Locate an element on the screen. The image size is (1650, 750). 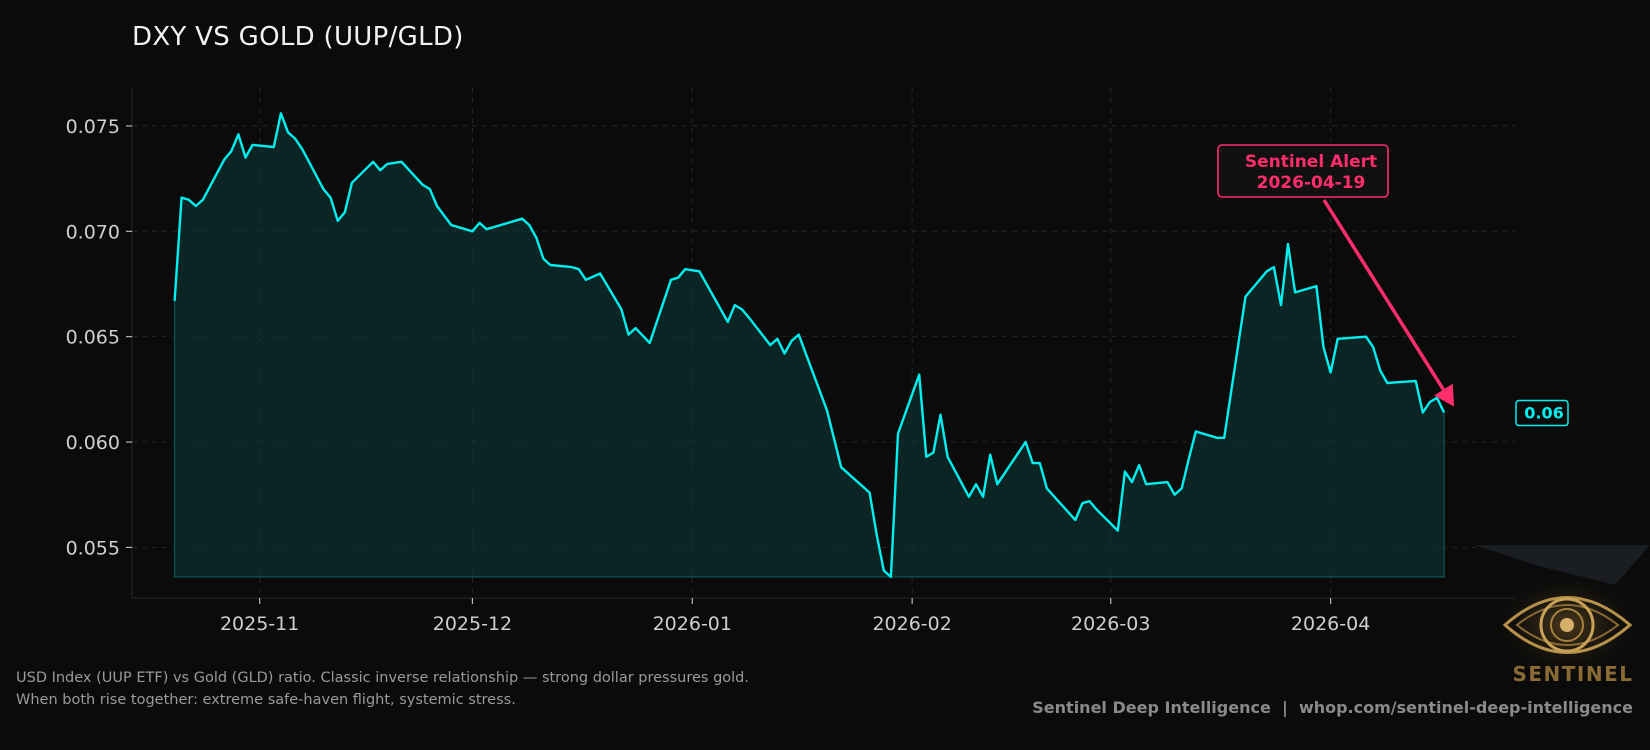
logo-text: SENTINEL is located at coordinates (1573, 674).